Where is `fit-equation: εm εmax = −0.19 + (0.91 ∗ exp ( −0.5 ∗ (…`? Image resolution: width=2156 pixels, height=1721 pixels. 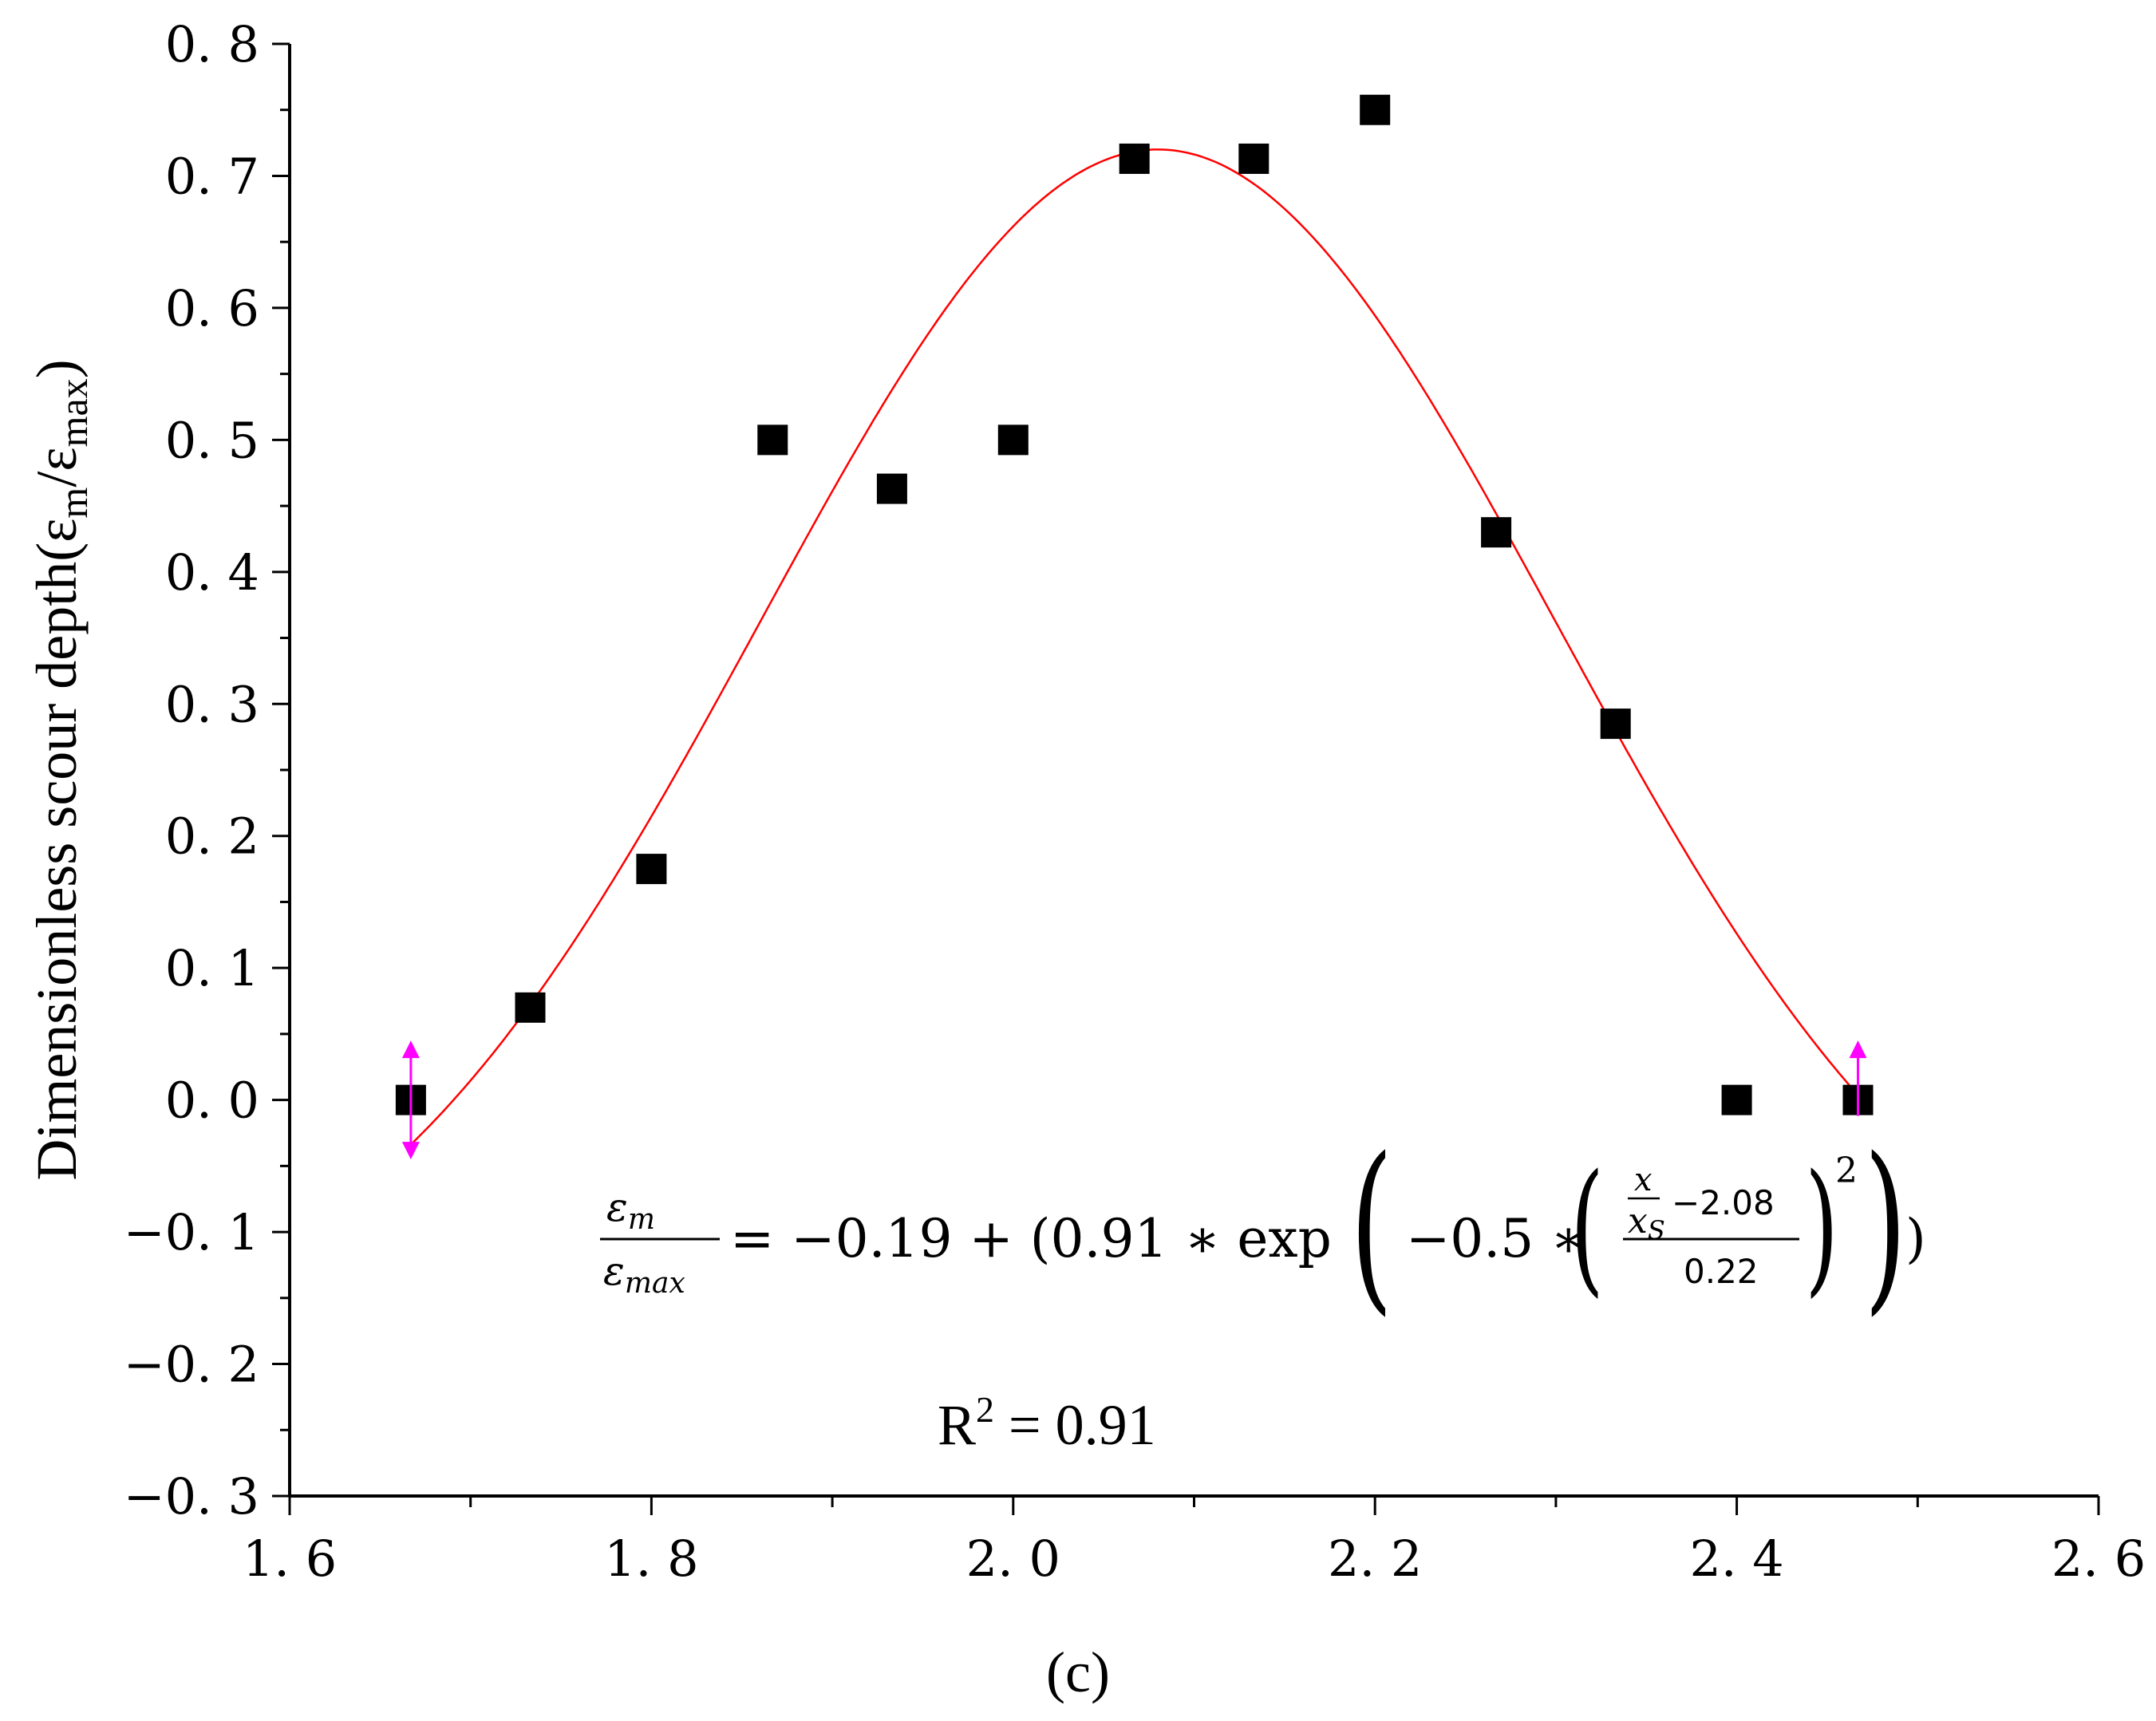 fit-equation: εm εmax = −0.19 + (0.91 ∗ exp ( −0.5 ∗ (… is located at coordinates (1263, 1226).